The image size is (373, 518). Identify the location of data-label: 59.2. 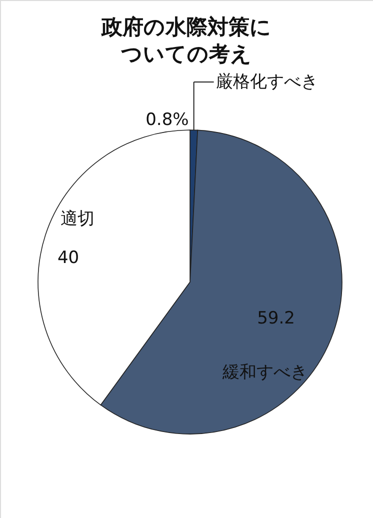
(276, 318).